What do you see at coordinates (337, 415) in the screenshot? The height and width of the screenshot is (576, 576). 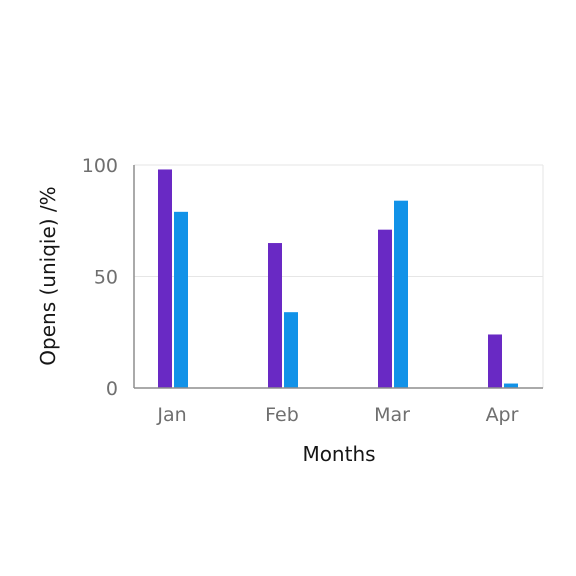 I see `x-tick-labels: Jan Feb Mar Apr` at bounding box center [337, 415].